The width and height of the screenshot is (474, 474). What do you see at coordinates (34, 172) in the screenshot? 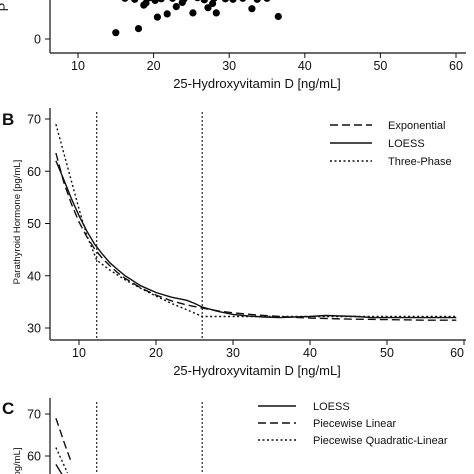
I see `panel-b-y-tick-label: 60` at bounding box center [34, 172].